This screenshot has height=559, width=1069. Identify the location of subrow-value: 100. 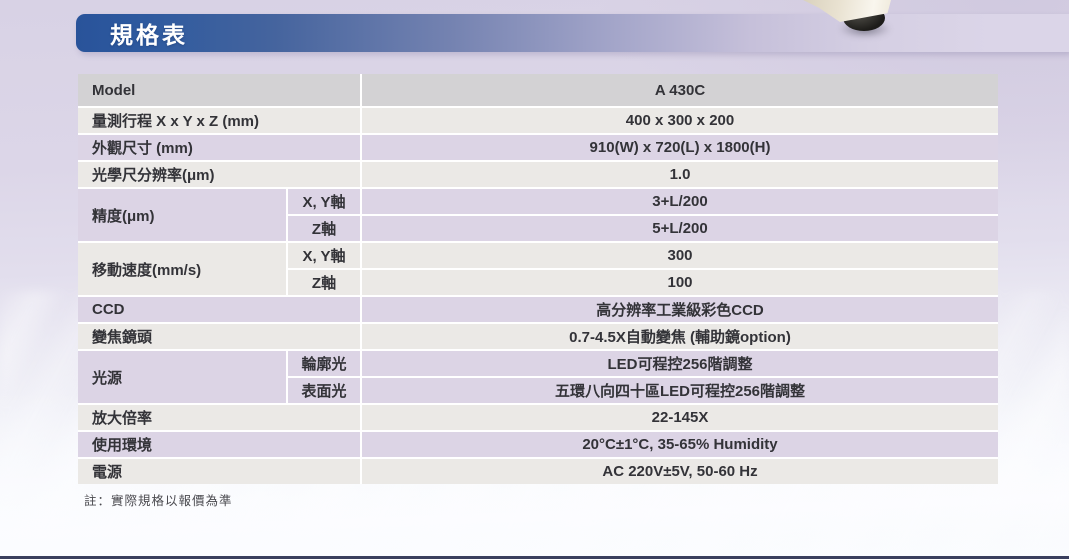
(680, 282).